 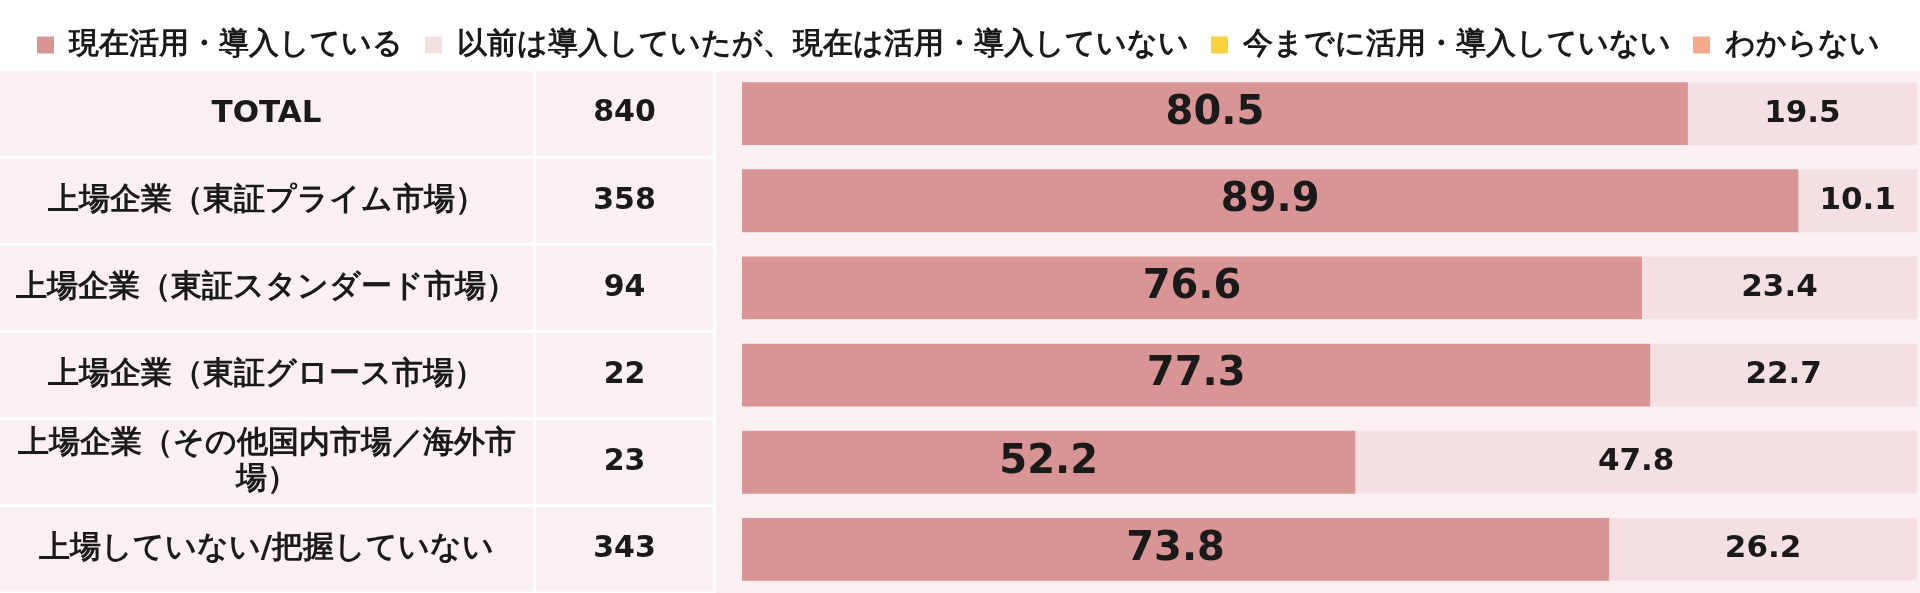 I want to click on data-label: 10.1, so click(x=1857, y=197).